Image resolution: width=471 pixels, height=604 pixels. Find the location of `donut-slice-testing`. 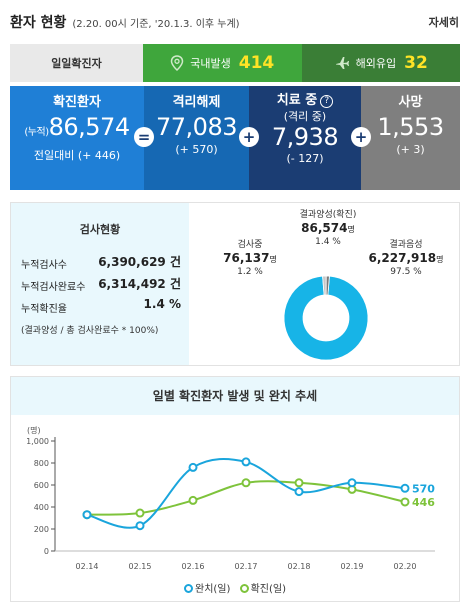

donut-slice-testing is located at coordinates (327, 285).